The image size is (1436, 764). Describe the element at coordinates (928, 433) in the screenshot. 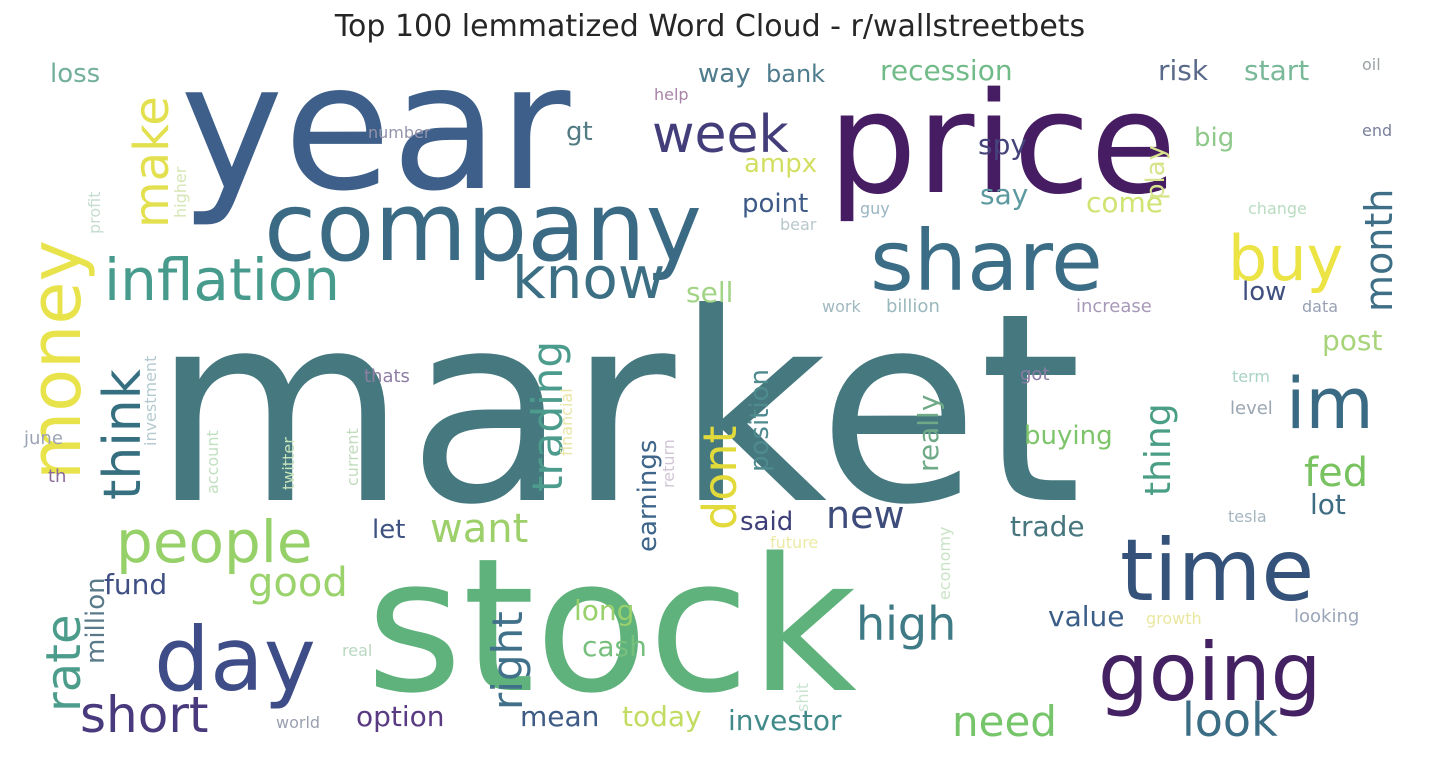

I see `word-really: really` at that location.